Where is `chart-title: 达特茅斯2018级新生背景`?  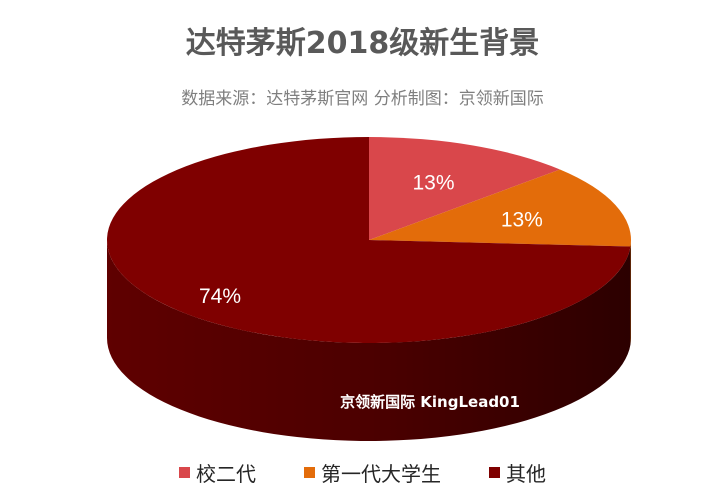 chart-title: 达特茅斯2018级新生背景 is located at coordinates (362, 43).